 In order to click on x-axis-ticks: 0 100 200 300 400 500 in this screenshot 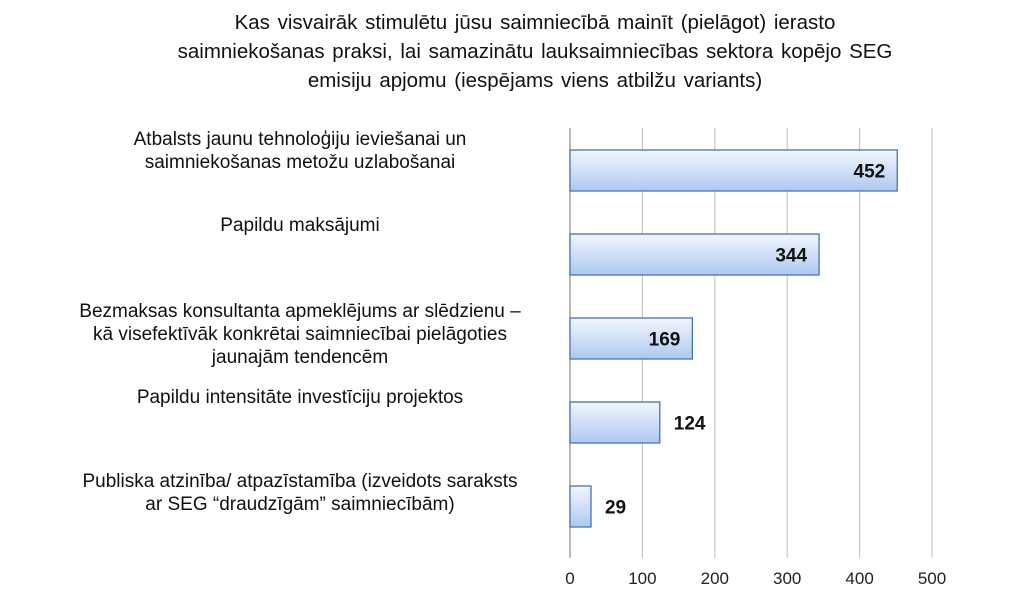, I will do `click(755, 578)`.